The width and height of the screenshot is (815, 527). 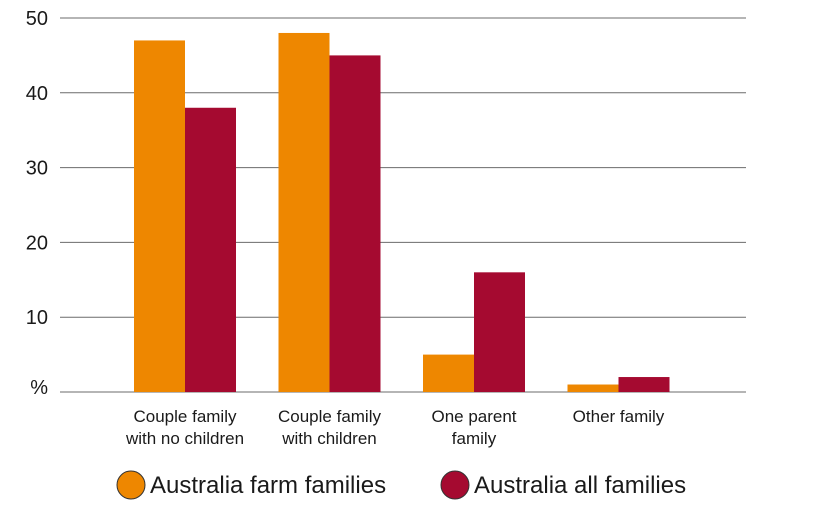 What do you see at coordinates (131, 485) in the screenshot?
I see `legend-swatch-farm` at bounding box center [131, 485].